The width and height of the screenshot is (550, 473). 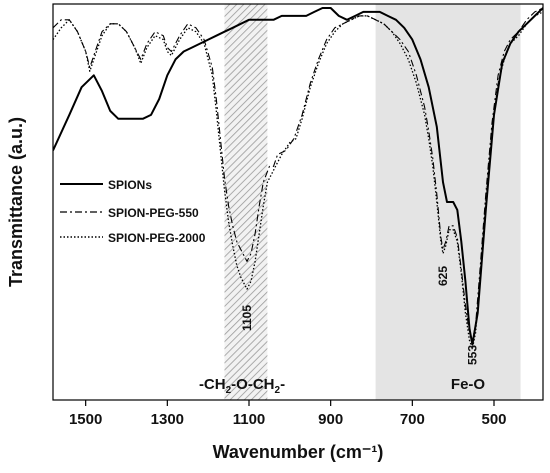 What do you see at coordinates (412, 419) in the screenshot?
I see `x-tick-label-700: 700` at bounding box center [412, 419].